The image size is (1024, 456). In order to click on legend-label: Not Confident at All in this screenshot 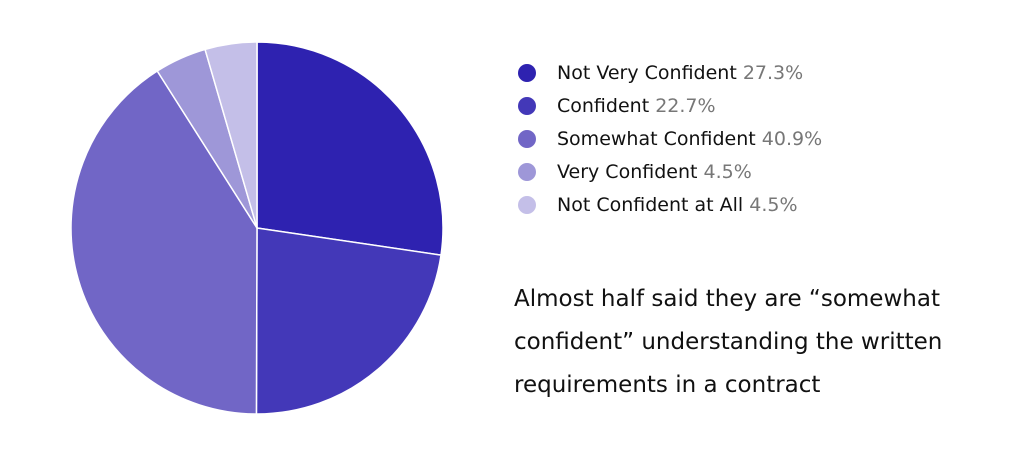, I will do `click(650, 205)`.